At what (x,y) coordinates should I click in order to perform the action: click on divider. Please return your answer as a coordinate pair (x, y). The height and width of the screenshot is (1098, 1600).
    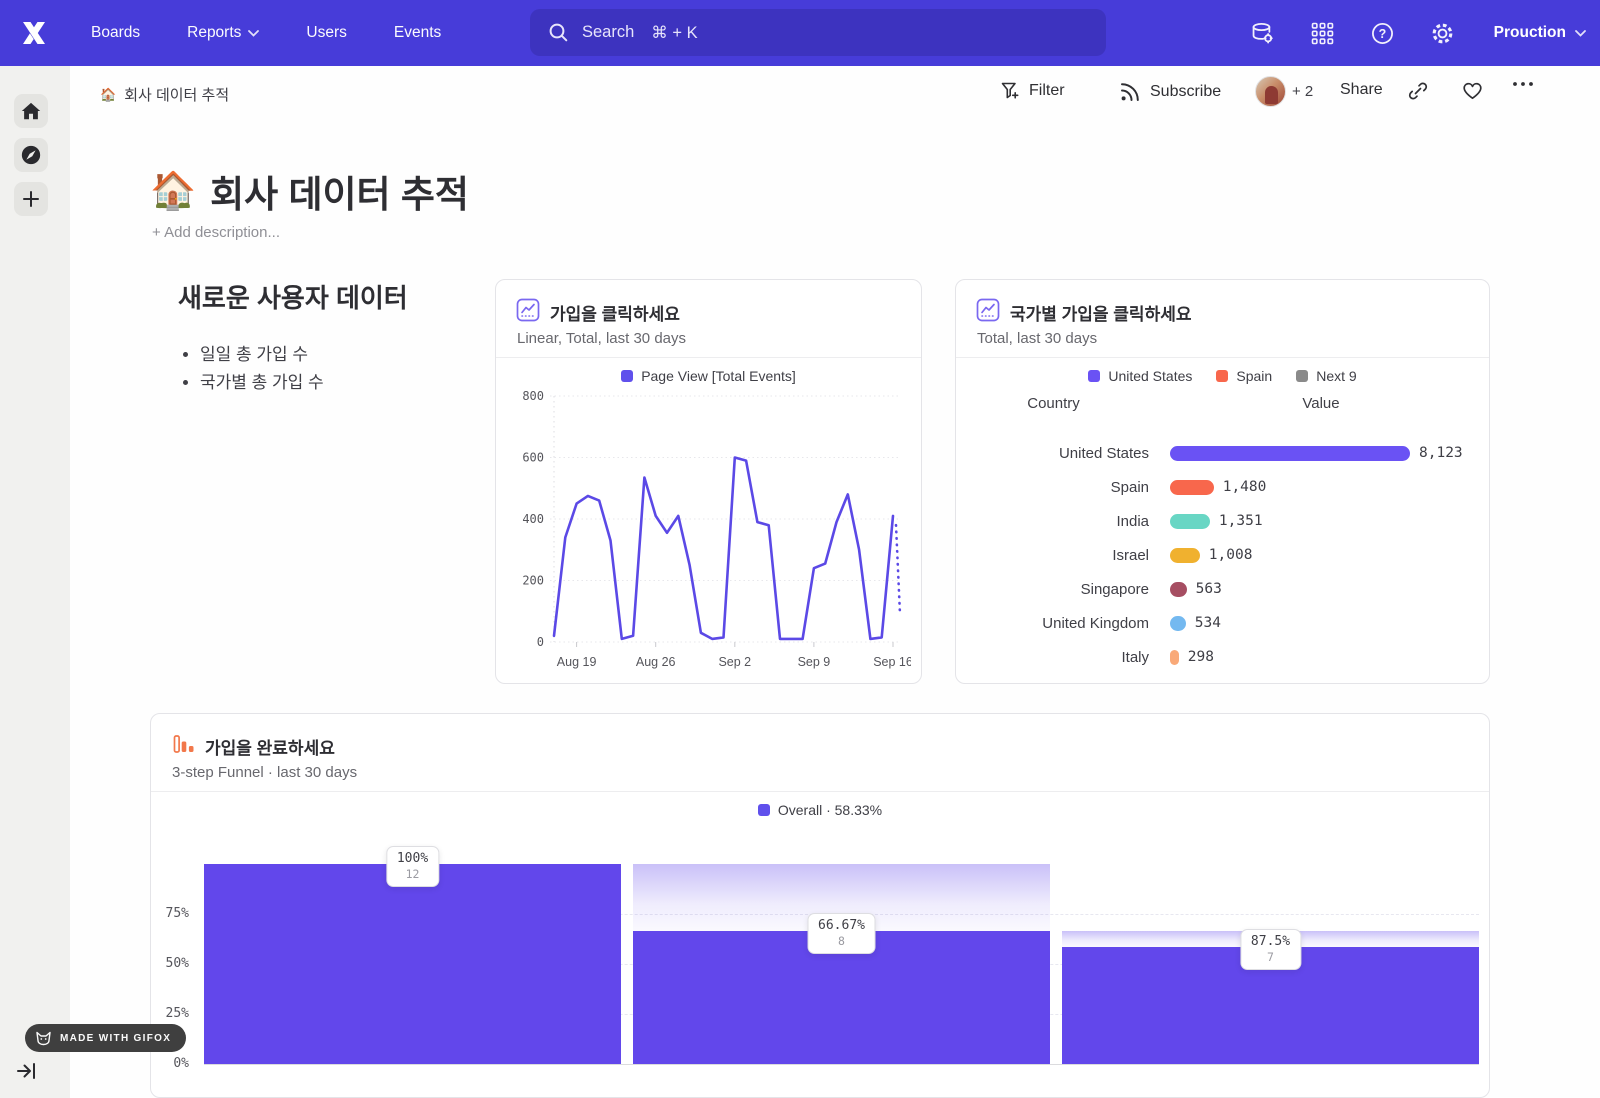
    Looking at the image, I should click on (708, 357).